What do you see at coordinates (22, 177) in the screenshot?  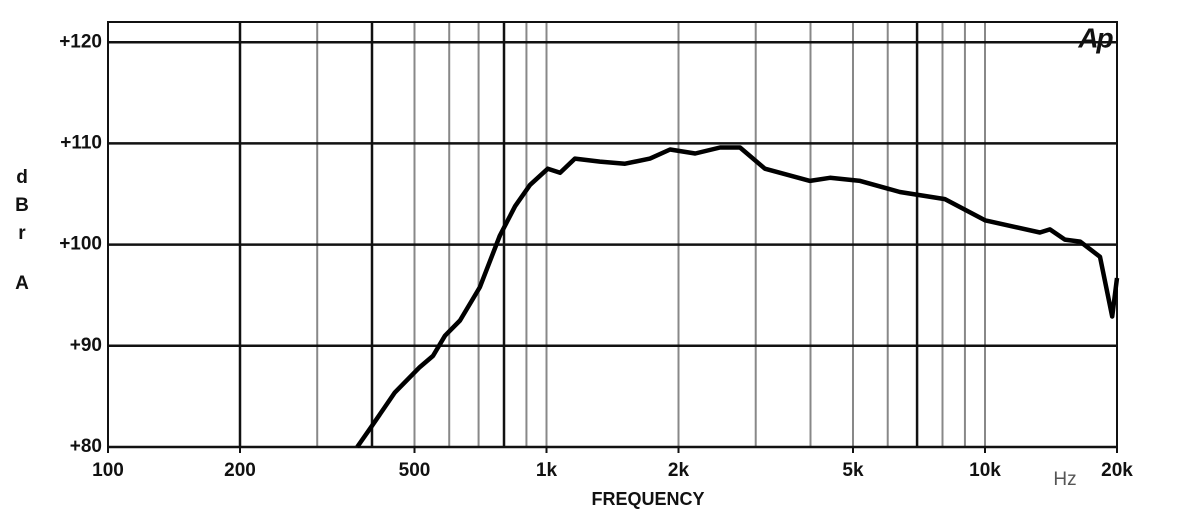 I see `y-axis-title: d` at bounding box center [22, 177].